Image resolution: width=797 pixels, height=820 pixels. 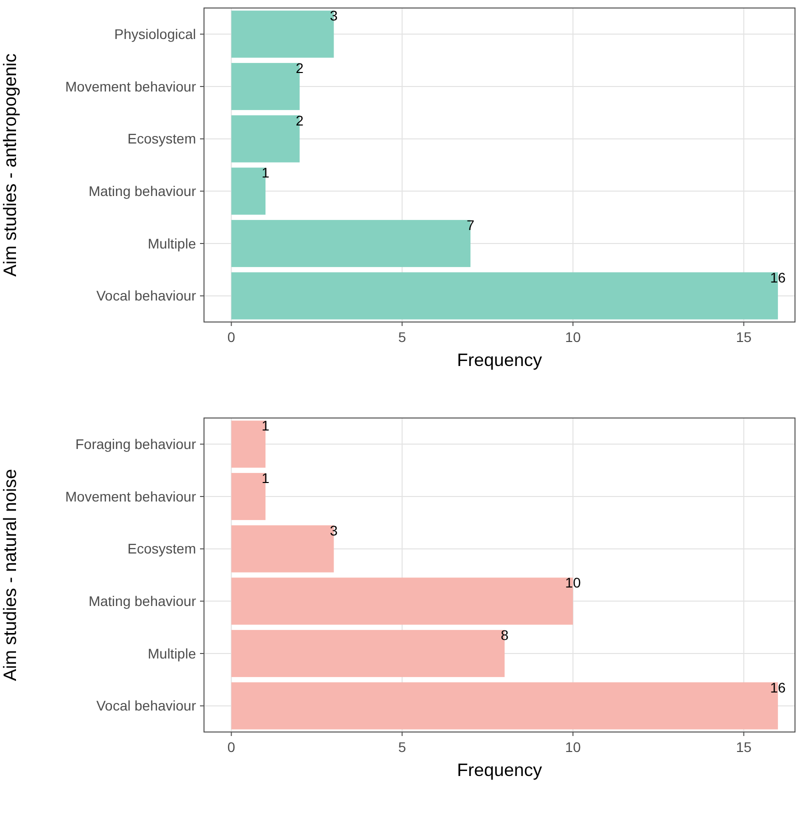 What do you see at coordinates (135, 444) in the screenshot?
I see `y-tick-label: Foraging behaviour` at bounding box center [135, 444].